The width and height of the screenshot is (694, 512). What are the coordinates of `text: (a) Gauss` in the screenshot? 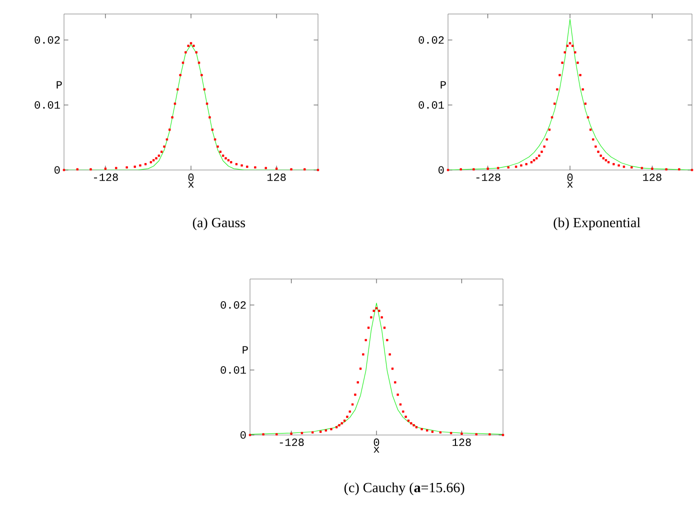 It's located at (219, 223).